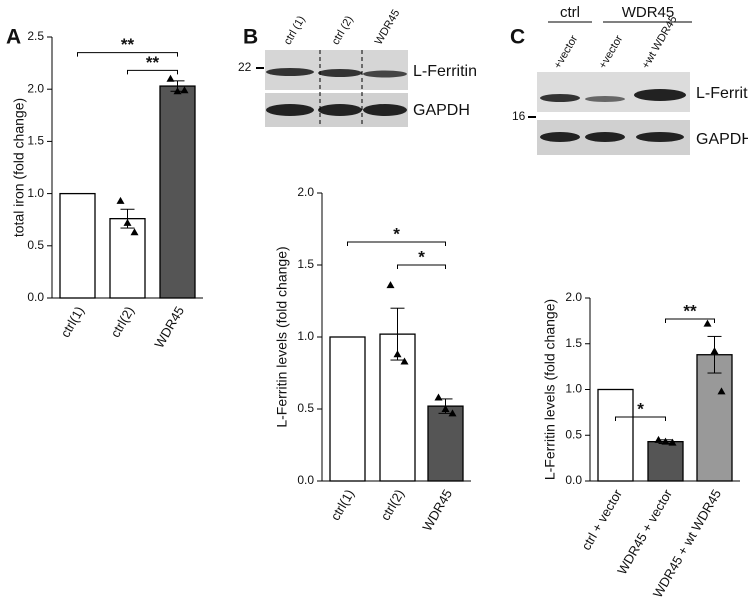  What do you see at coordinates (295, 30) in the screenshot?
I see `lane-label: ctrl (1)` at bounding box center [295, 30].